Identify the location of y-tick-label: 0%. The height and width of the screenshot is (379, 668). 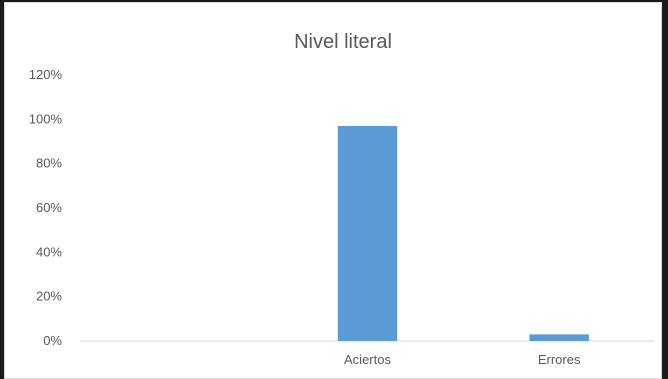
(52, 340).